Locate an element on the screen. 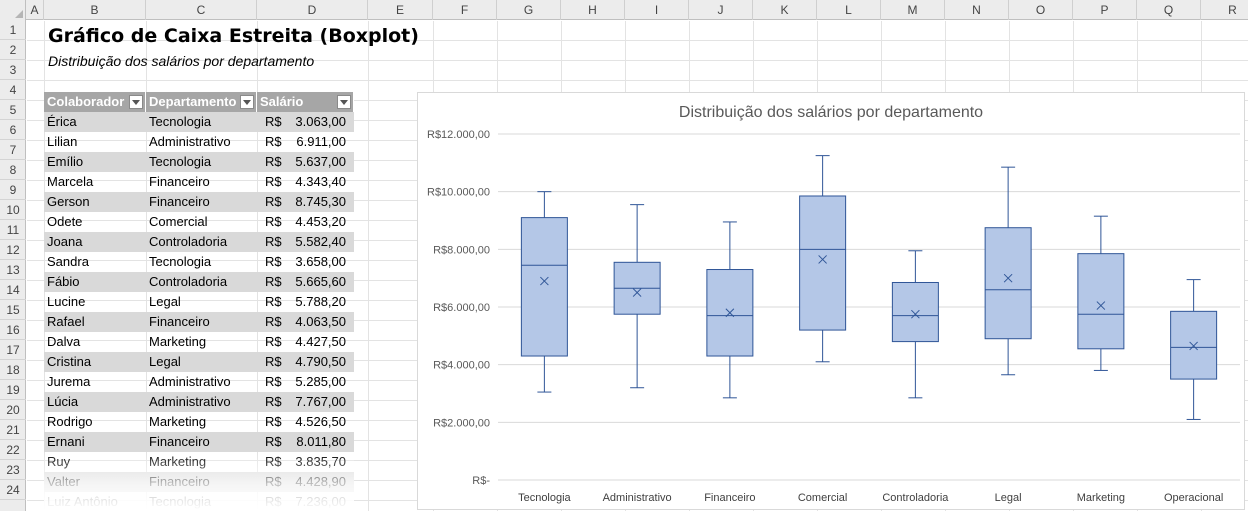 This screenshot has width=1248, height=511. cell-colaborador: Rafael is located at coordinates (66, 321).